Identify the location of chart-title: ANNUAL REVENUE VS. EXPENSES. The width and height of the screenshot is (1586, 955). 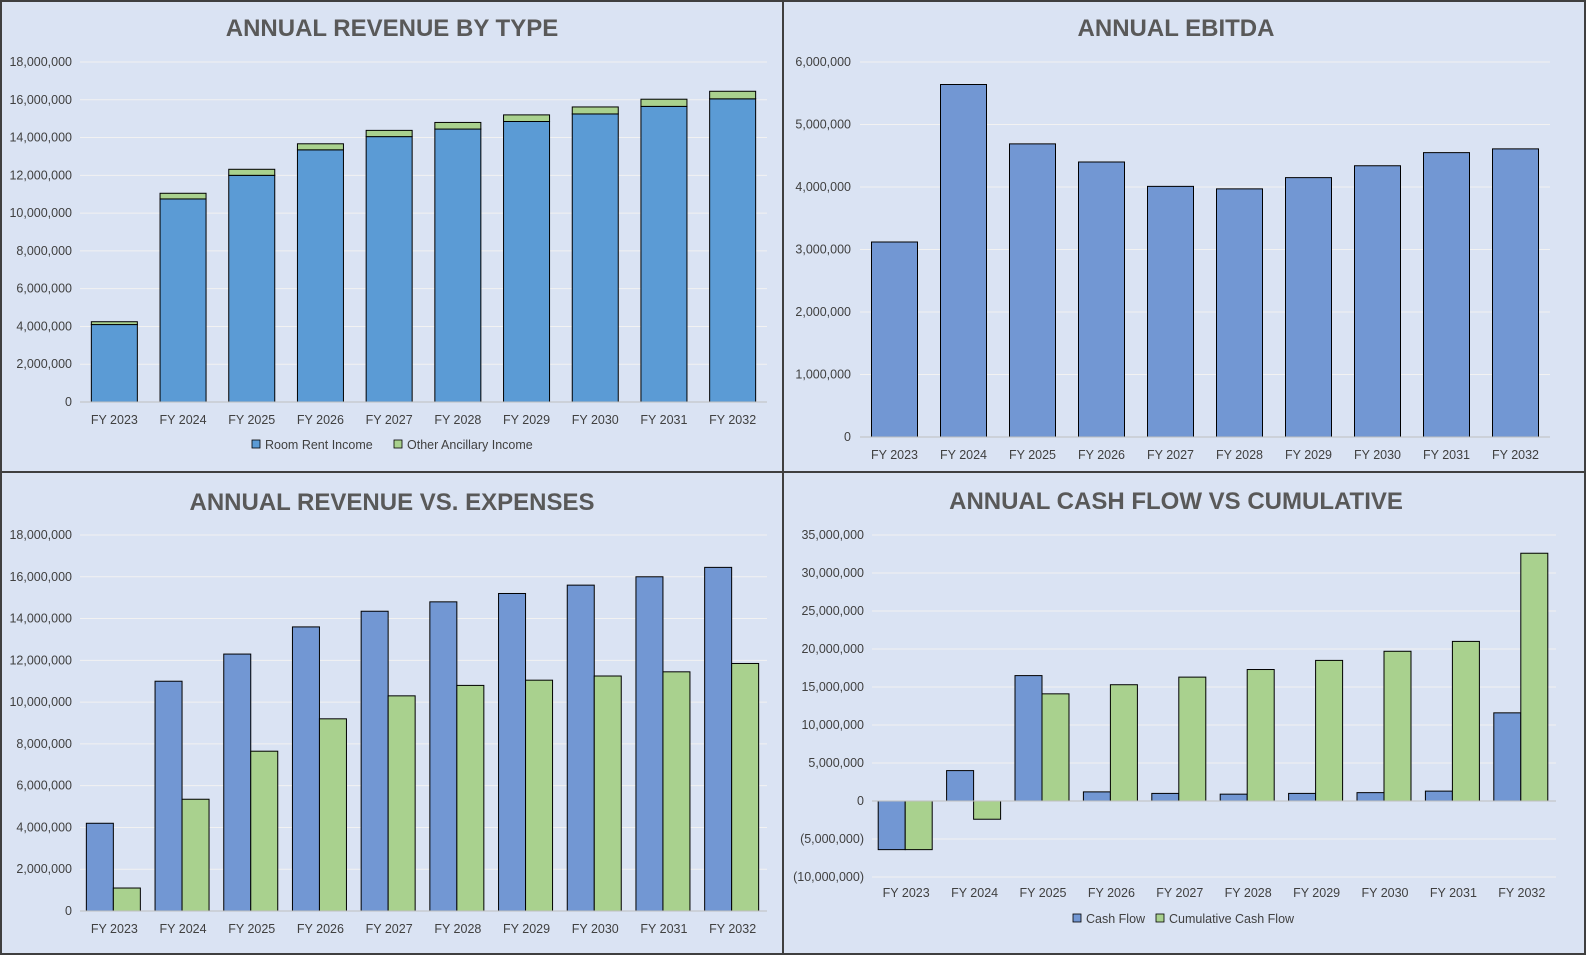
(392, 502).